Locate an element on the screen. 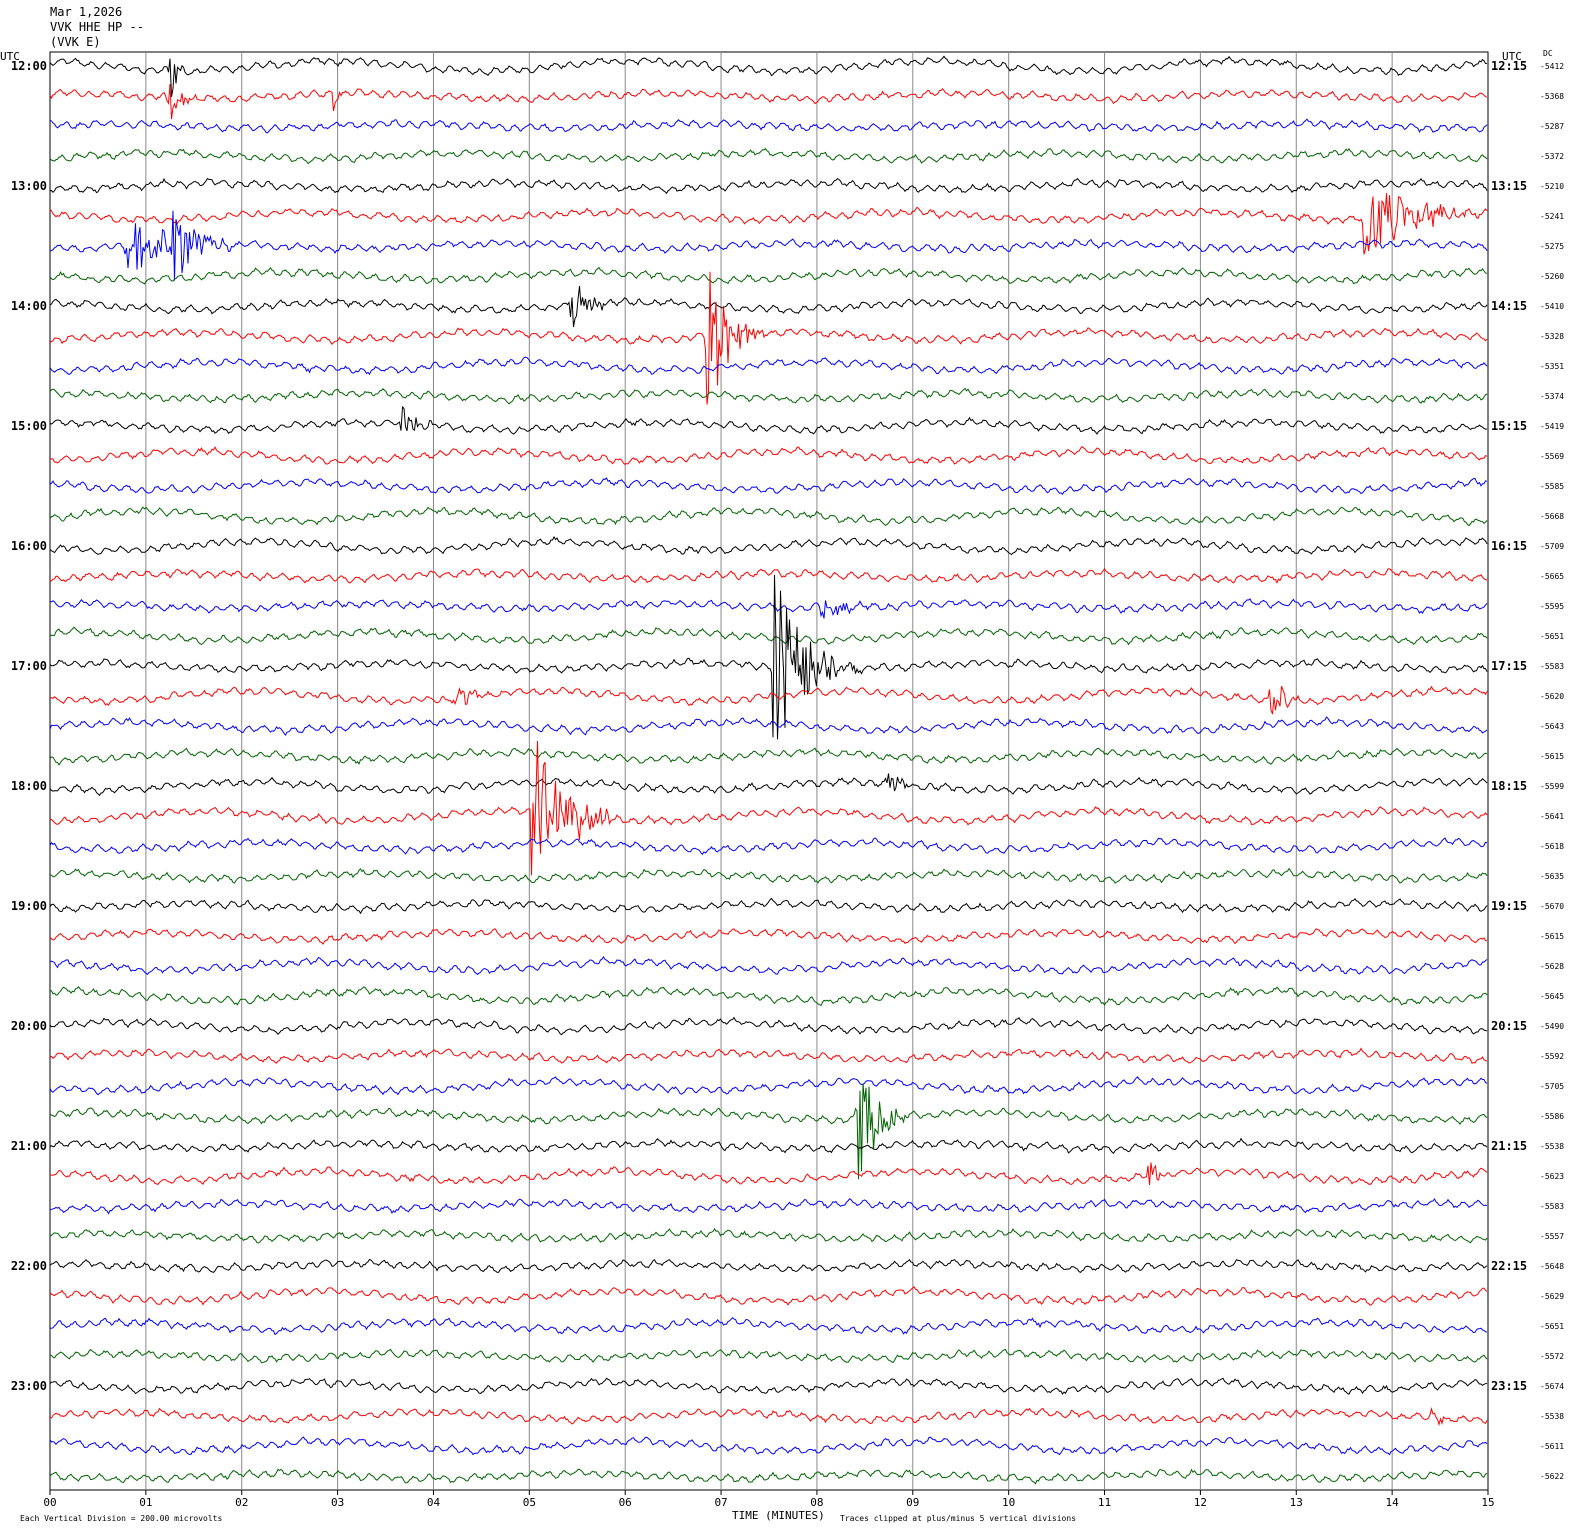  dc-offset-label: -5368 is located at coordinates (1552, 96).